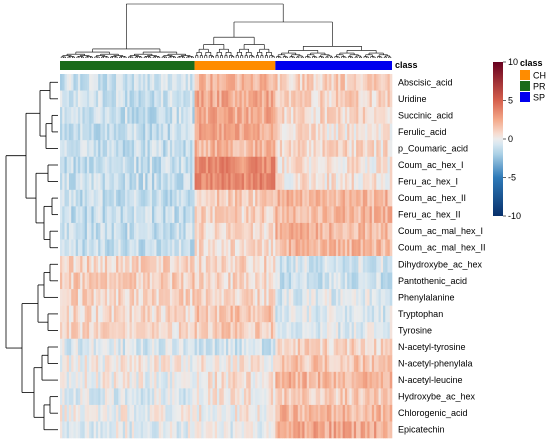  Describe the element at coordinates (539, 76) in the screenshot. I see `class-legend-label: CH` at that location.